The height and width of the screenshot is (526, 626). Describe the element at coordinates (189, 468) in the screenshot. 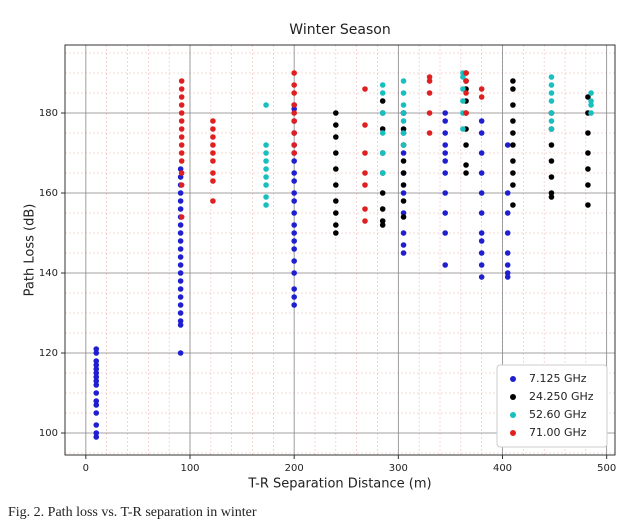

I see `x-tick-label: 100` at that location.